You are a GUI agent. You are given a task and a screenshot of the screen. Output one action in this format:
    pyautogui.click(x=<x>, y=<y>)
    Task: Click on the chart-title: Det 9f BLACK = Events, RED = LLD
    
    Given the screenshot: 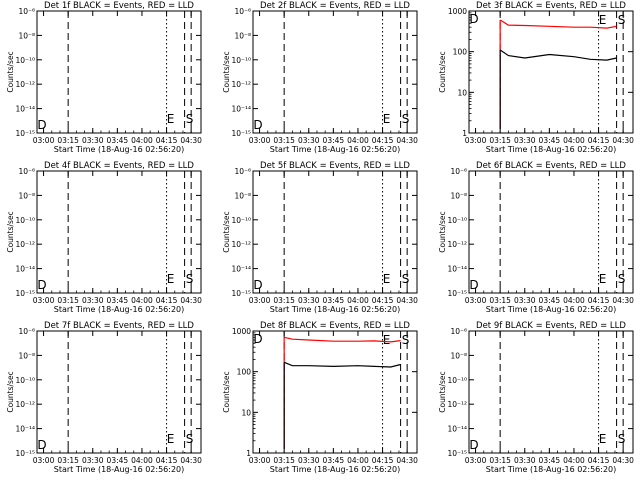 What is the action you would take?
    pyautogui.click(x=551, y=326)
    